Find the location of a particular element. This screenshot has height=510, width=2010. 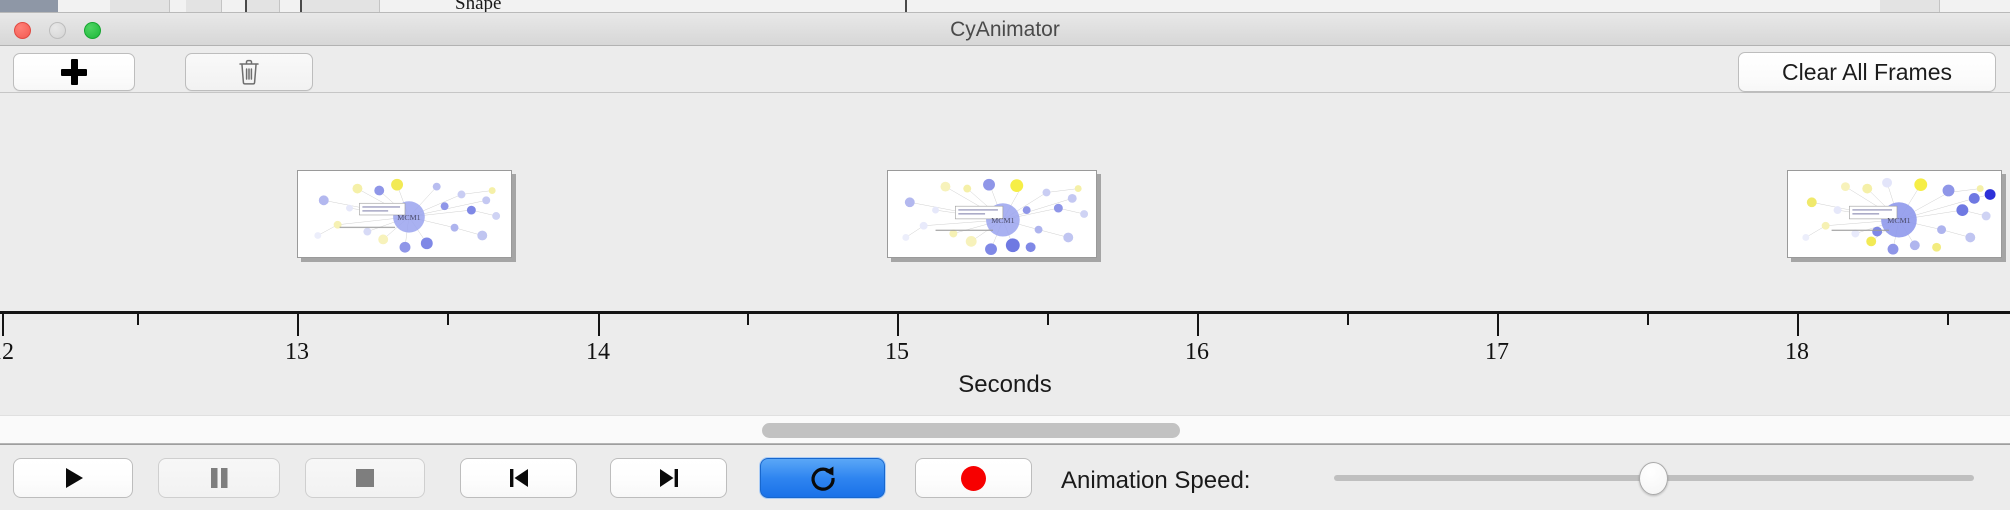

plus-icon is located at coordinates (74, 72).